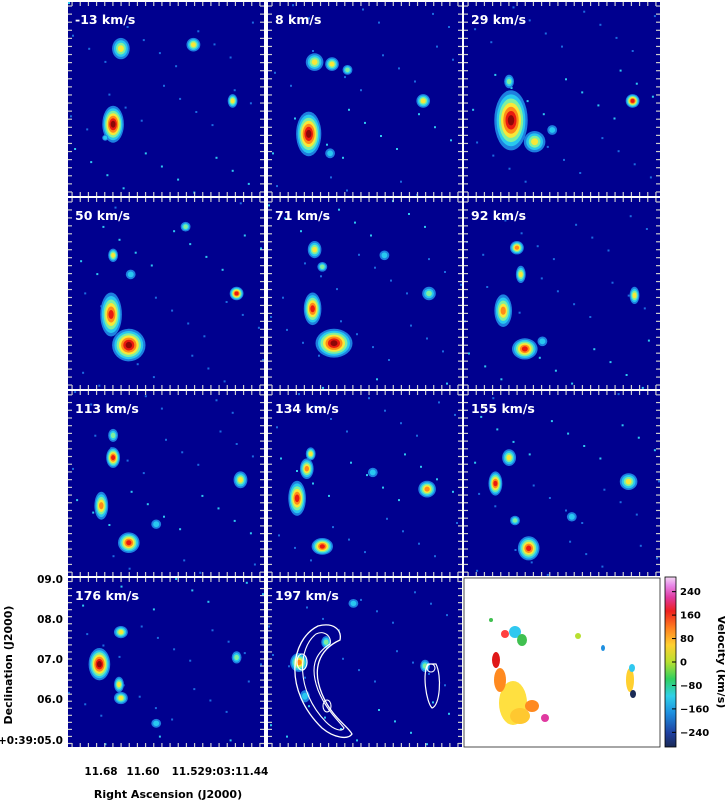  Describe the element at coordinates (307, 595) in the screenshot. I see `panel-velocity-label: 197 km/s` at that location.